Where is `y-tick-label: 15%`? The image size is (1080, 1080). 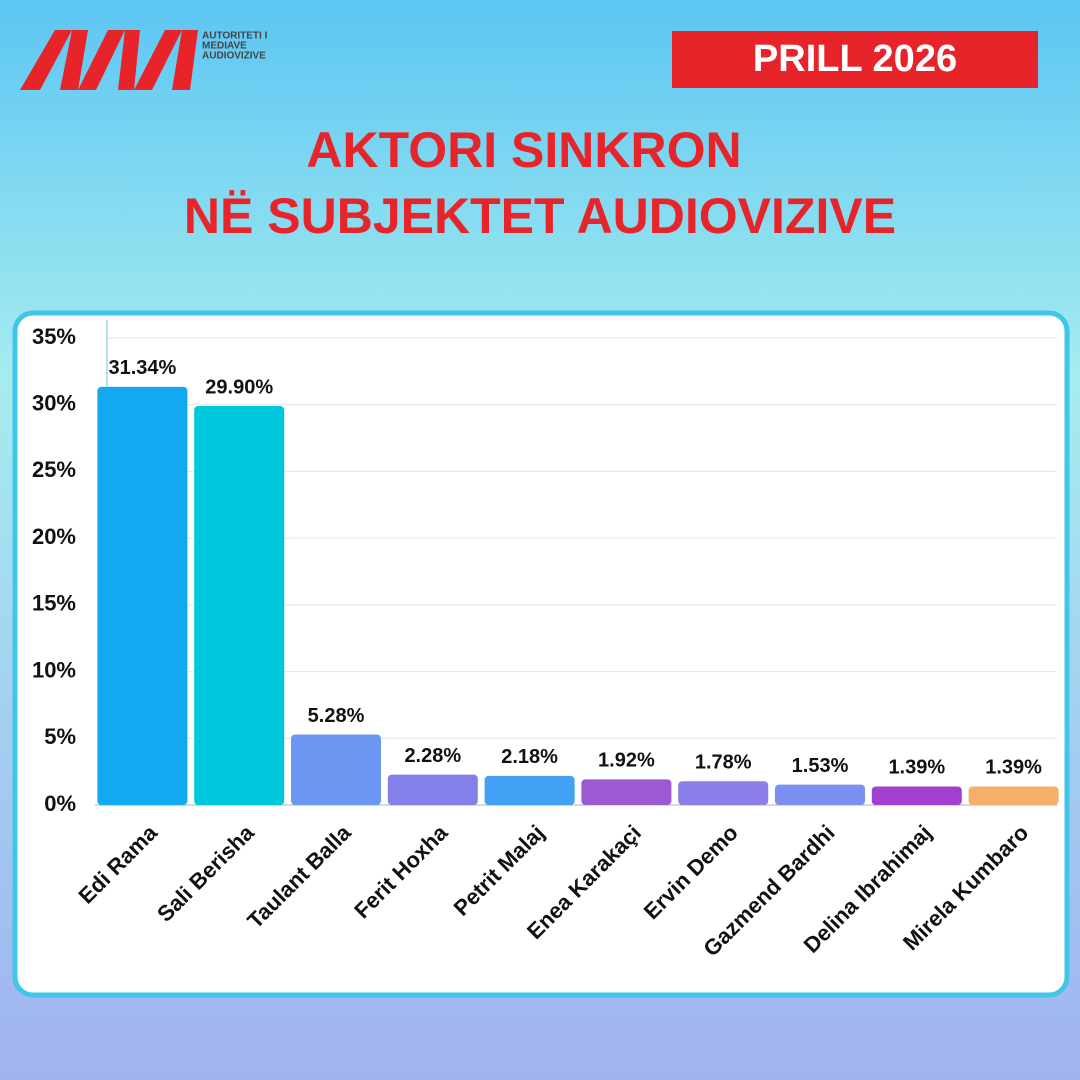 y-tick-label: 15% is located at coordinates (54, 603).